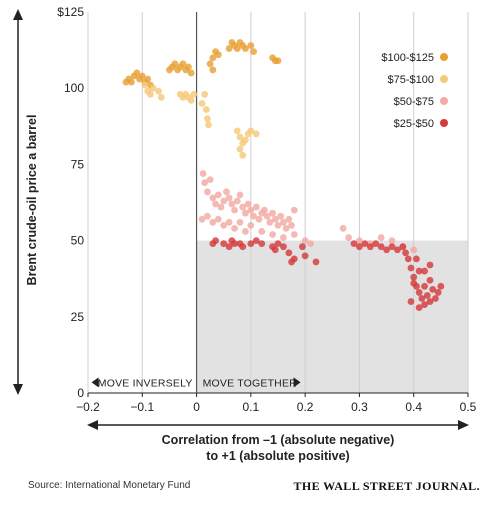 This screenshot has height=510, width=500. Describe the element at coordinates (18, 14) in the screenshot. I see `y-arrow-up-icon` at that location.